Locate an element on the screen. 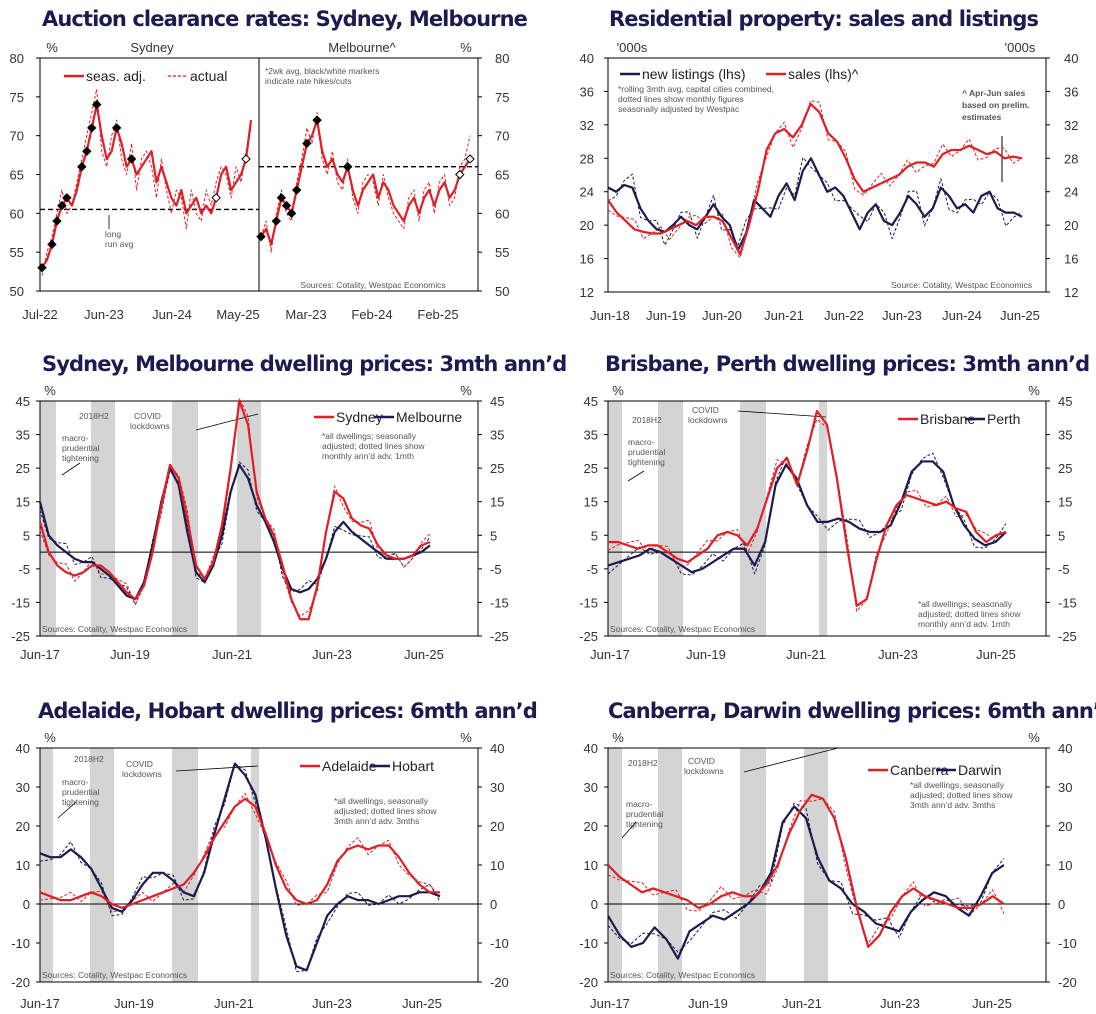 Image resolution: width=1096 pixels, height=1014 pixels. shade-label-2018h2: 2018H2 is located at coordinates (94, 416).